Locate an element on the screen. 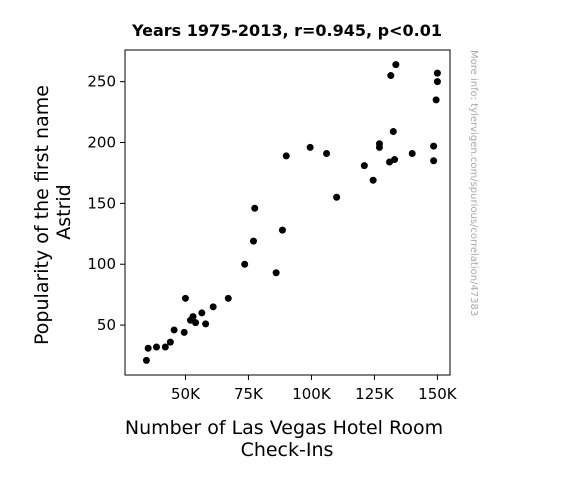 Image resolution: width=575 pixels, height=500 pixels. x-axis: 50K 75K 100K 125K 150K is located at coordinates (314, 389).